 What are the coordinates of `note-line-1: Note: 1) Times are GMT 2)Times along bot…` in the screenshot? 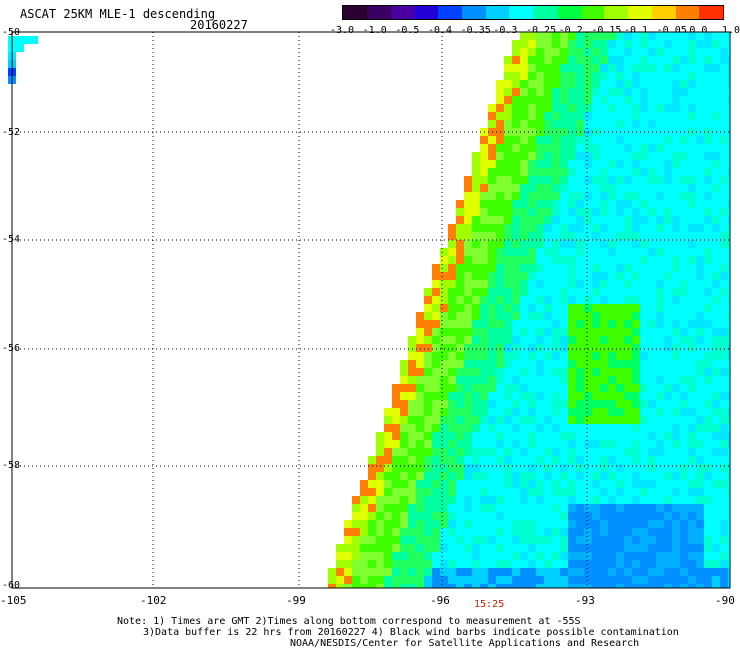 It's located at (349, 621).